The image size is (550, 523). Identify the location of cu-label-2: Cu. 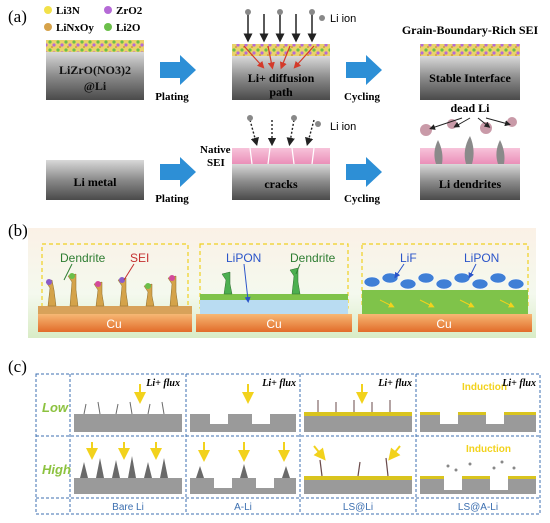
(273, 324).